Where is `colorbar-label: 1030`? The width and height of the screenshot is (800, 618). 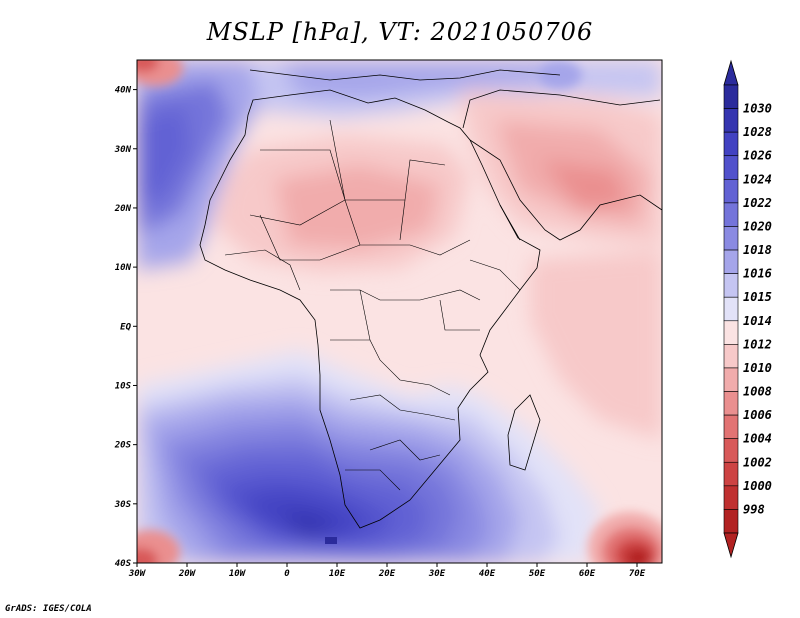 colorbar-label: 1030 is located at coordinates (757, 109).